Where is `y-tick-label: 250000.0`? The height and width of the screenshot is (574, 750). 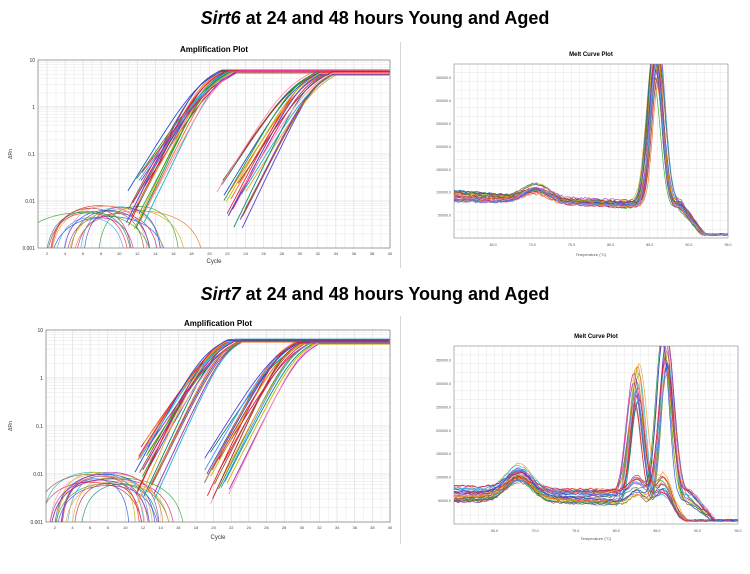 y-tick-label: 250000.0 is located at coordinates (443, 407).